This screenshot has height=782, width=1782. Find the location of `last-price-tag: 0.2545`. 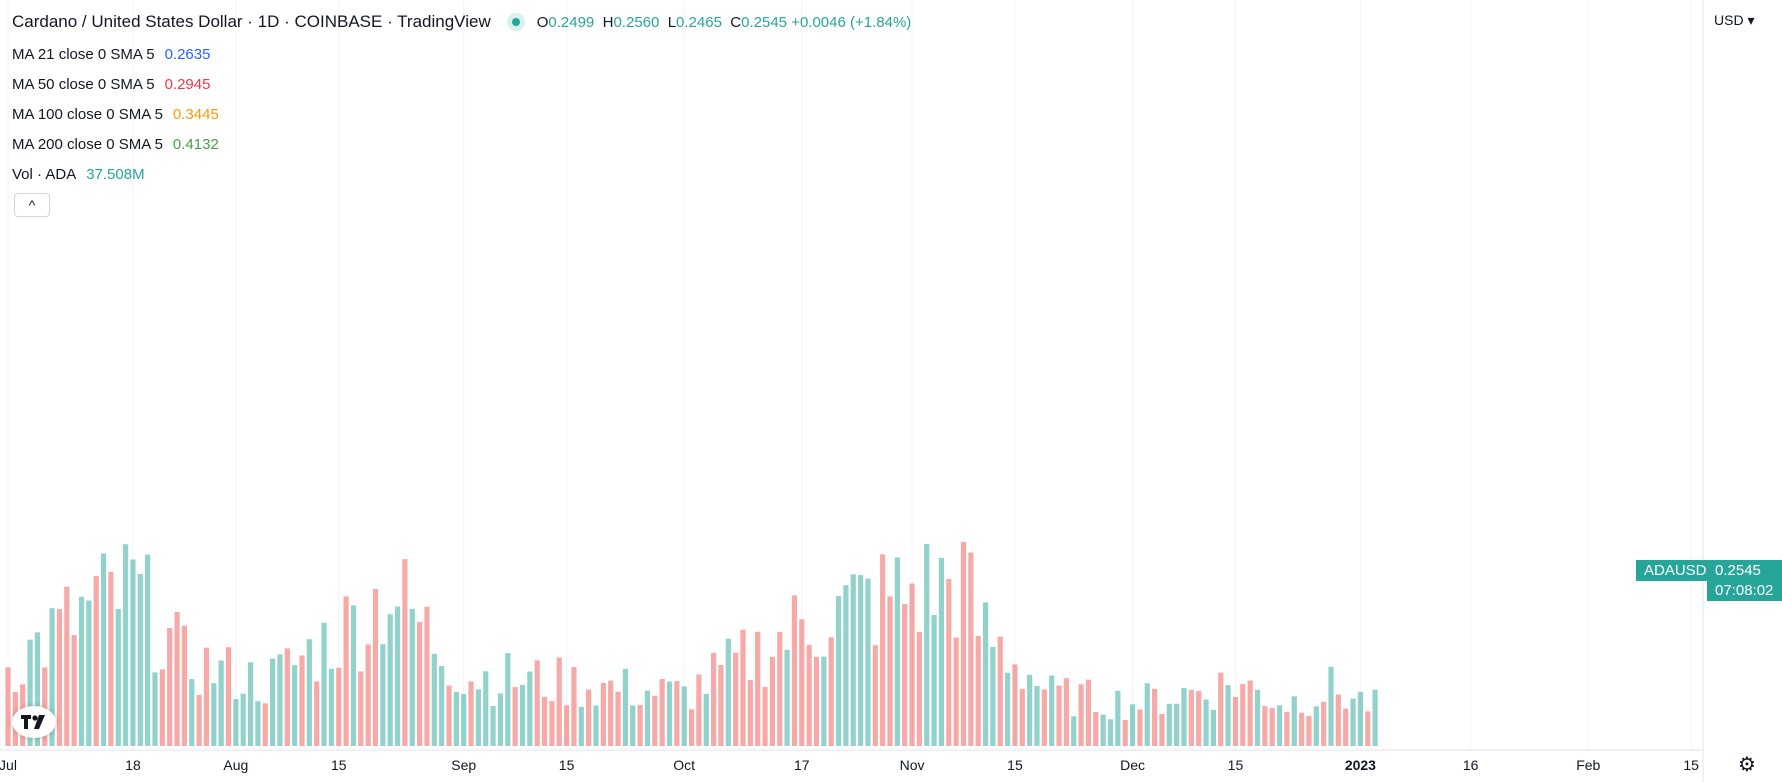

last-price-tag: 0.2545 is located at coordinates (1744, 570).